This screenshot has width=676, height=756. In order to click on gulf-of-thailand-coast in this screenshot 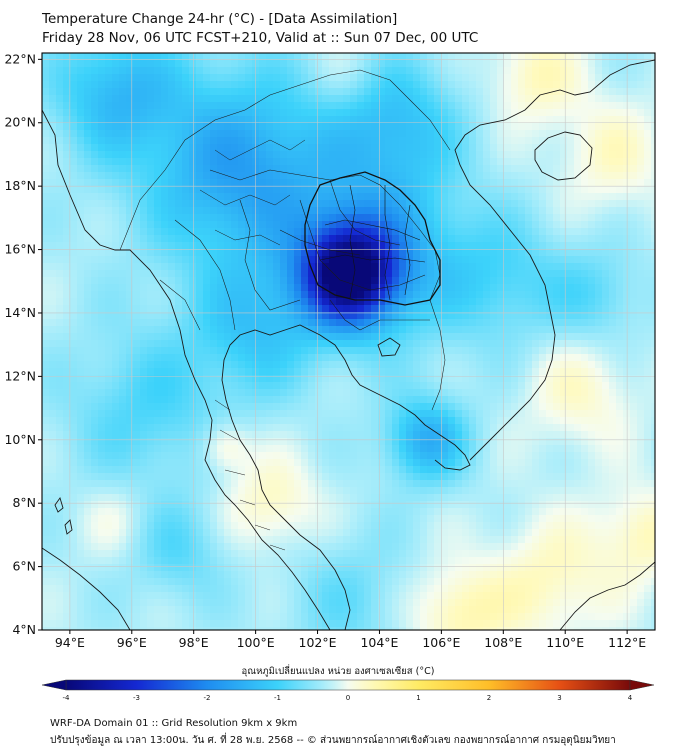, I will do `click(346, 477)`.